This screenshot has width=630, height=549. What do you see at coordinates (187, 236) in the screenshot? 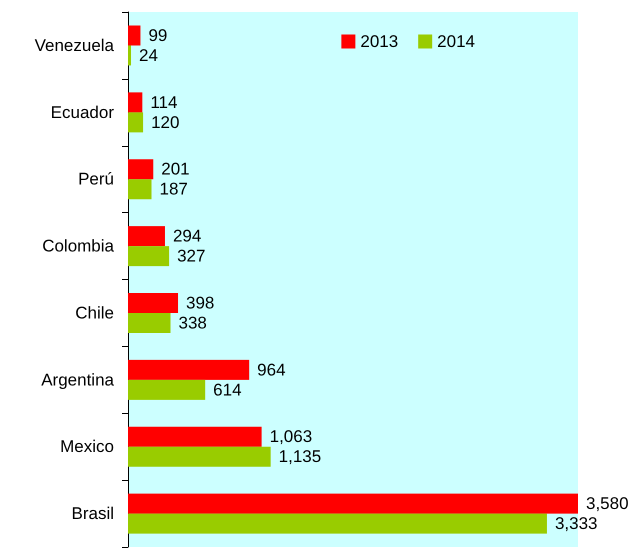
I see `data-label: 294` at bounding box center [187, 236].